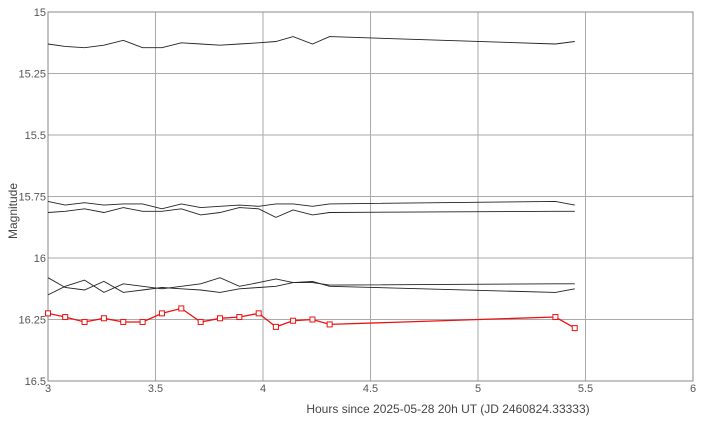 The height and width of the screenshot is (423, 718). I want to click on x-tick-label: 3, so click(48, 389).